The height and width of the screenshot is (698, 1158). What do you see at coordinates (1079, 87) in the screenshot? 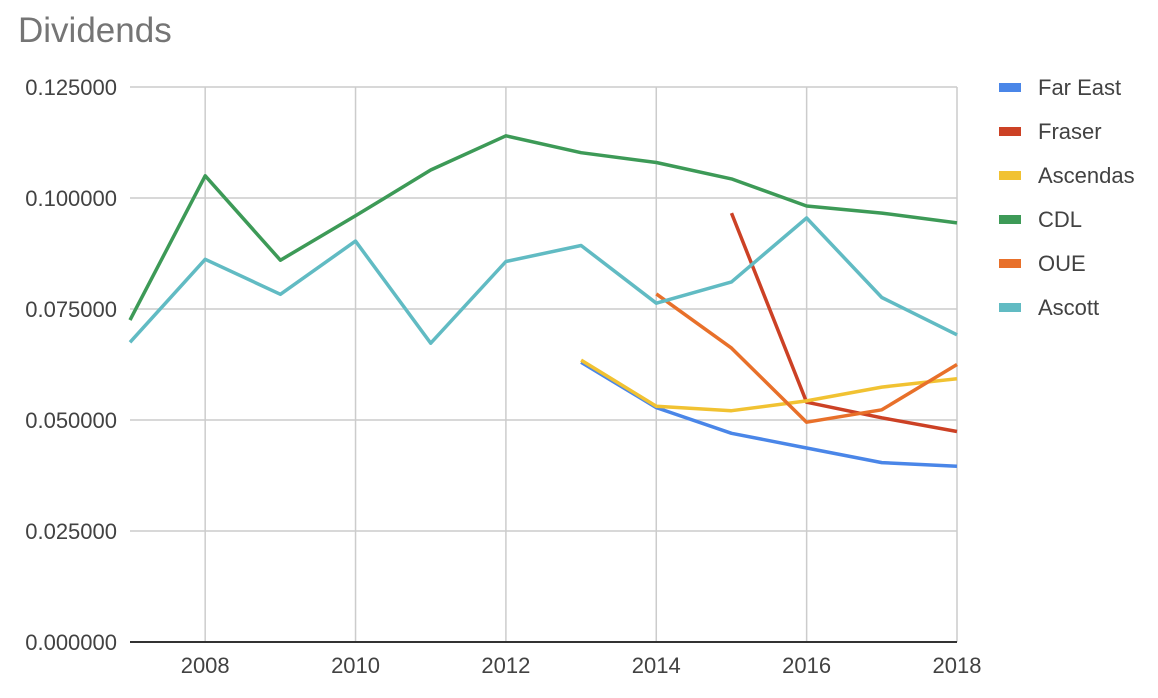
I see `legend-label-far-east: Far East` at bounding box center [1079, 87].